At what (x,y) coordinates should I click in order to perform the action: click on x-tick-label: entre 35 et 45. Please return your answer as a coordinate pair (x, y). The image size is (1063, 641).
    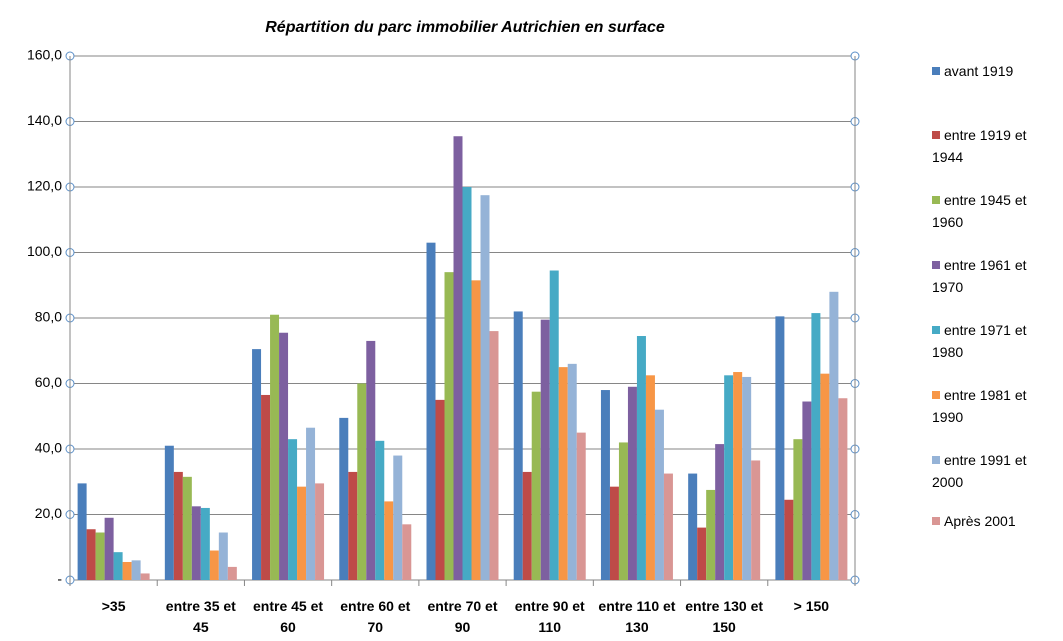
    Looking at the image, I should click on (200, 616).